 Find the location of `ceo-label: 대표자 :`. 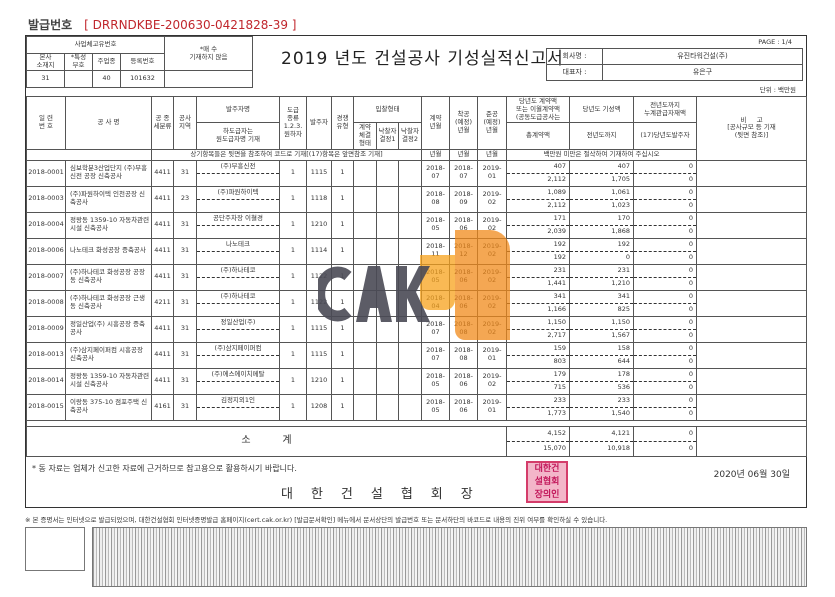

ceo-label: 대표자 : is located at coordinates (574, 72).